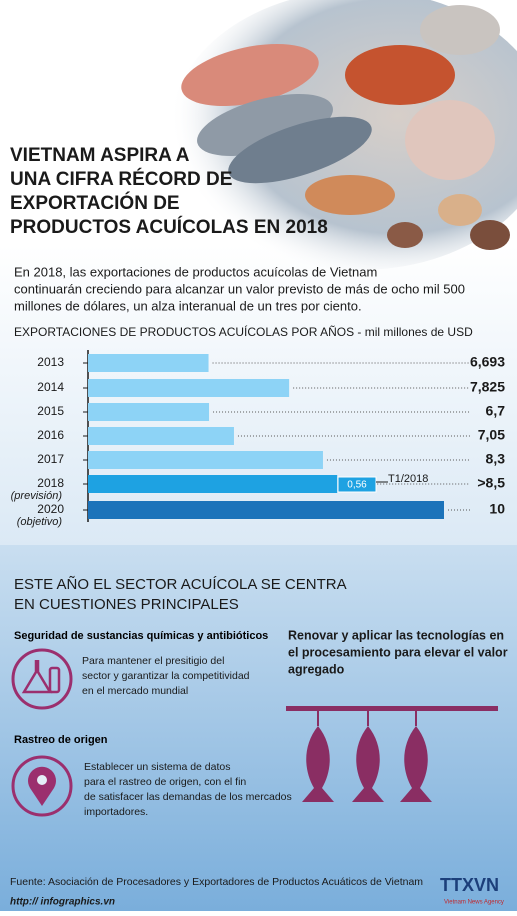  What do you see at coordinates (392, 754) in the screenshot?
I see `hanging-fish-icon` at bounding box center [392, 754].